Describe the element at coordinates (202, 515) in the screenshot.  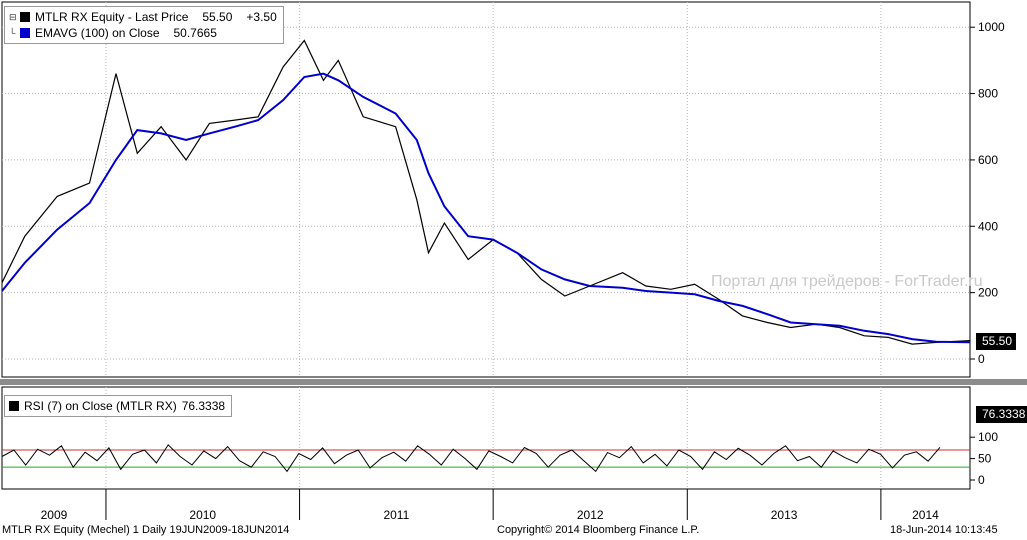
I see `x-tick-label: 2010` at that location.